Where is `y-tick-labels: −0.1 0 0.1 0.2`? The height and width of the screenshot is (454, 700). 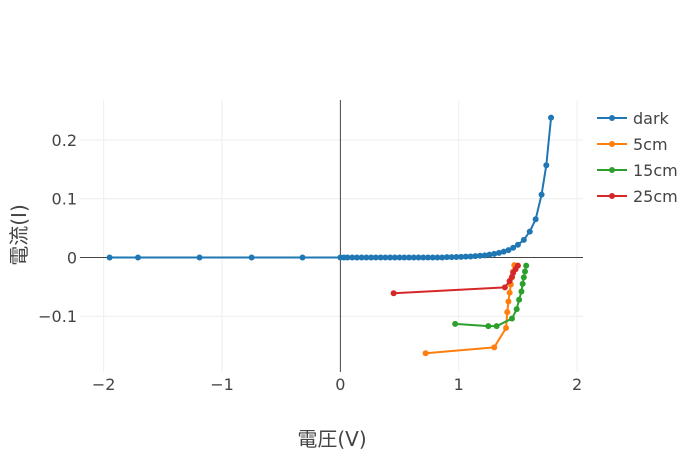
y-tick-labels: −0.1 0 0.1 0.2 is located at coordinates (57, 228).